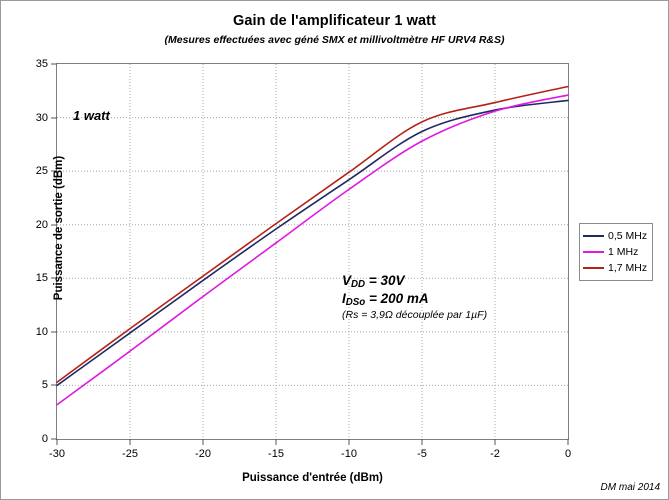 The image size is (669, 500). I want to click on y-tick-label: 5, so click(44, 385).